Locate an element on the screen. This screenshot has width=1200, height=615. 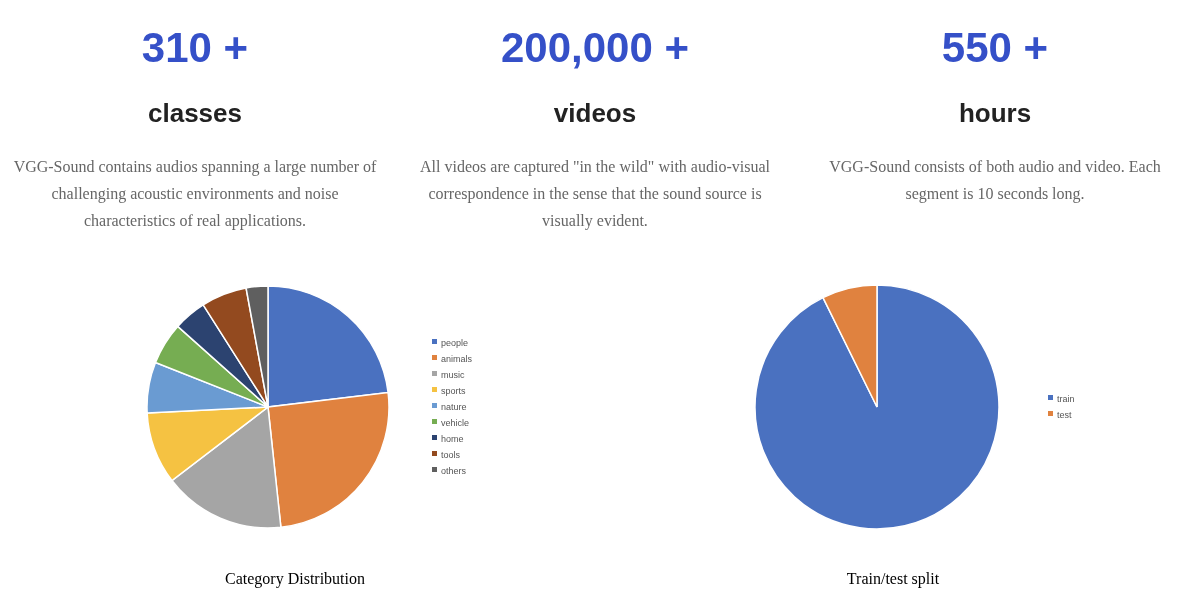
text: videos is located at coordinates (595, 113).